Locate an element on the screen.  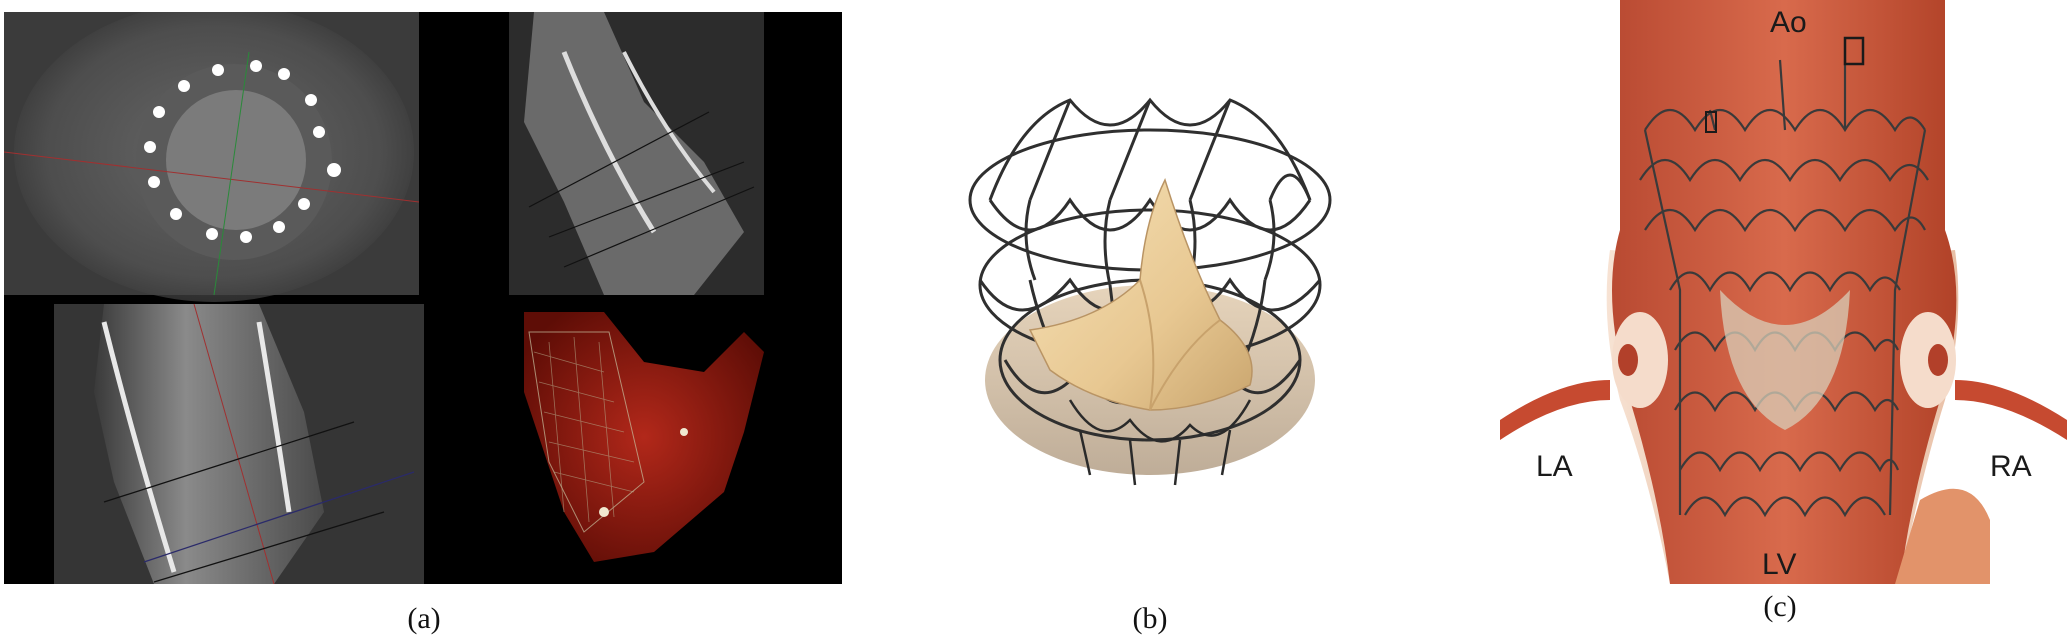
ct-coronal-view is located at coordinates (239, 443).